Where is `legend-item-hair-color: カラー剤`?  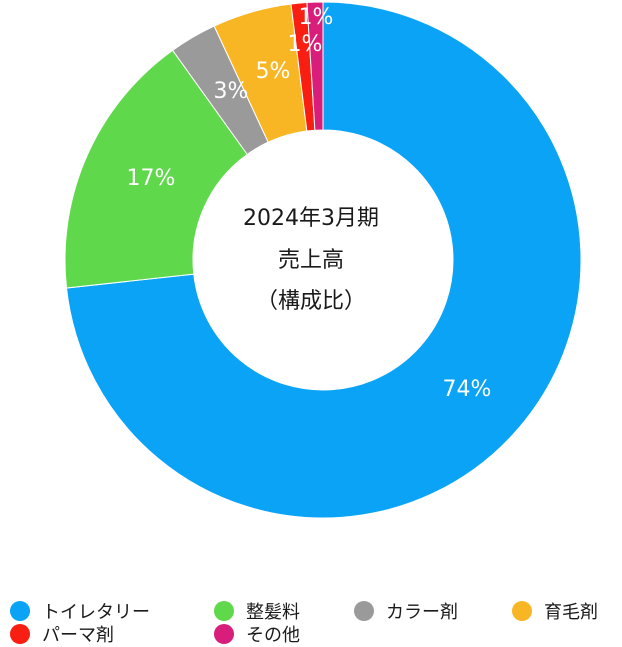 legend-item-hair-color: カラー剤 is located at coordinates (406, 611).